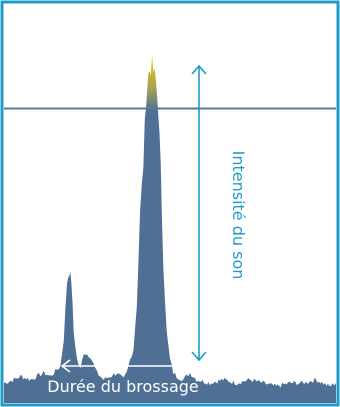 The height and width of the screenshot is (407, 340). Describe the element at coordinates (238, 215) in the screenshot. I see `y-axis-label: Intensité du son` at that location.